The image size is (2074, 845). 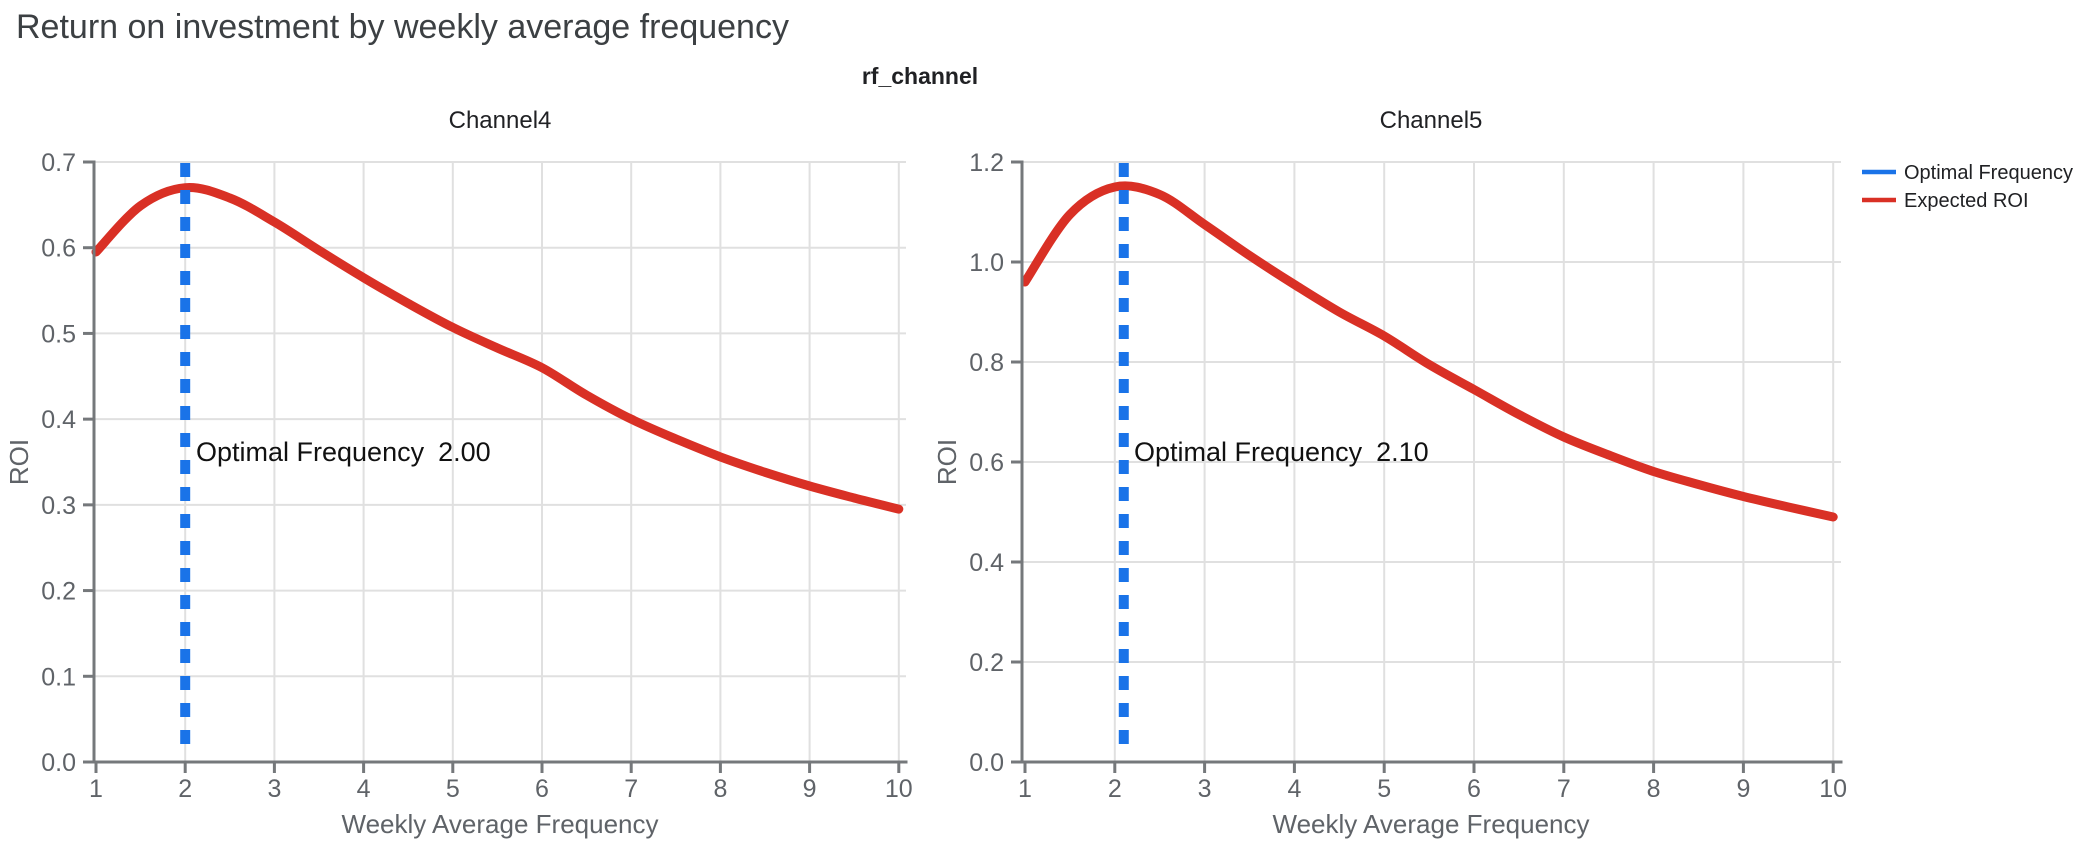 I want to click on x-axis-title-channel5: Weekly Average Frequency, so click(x=1431, y=824).